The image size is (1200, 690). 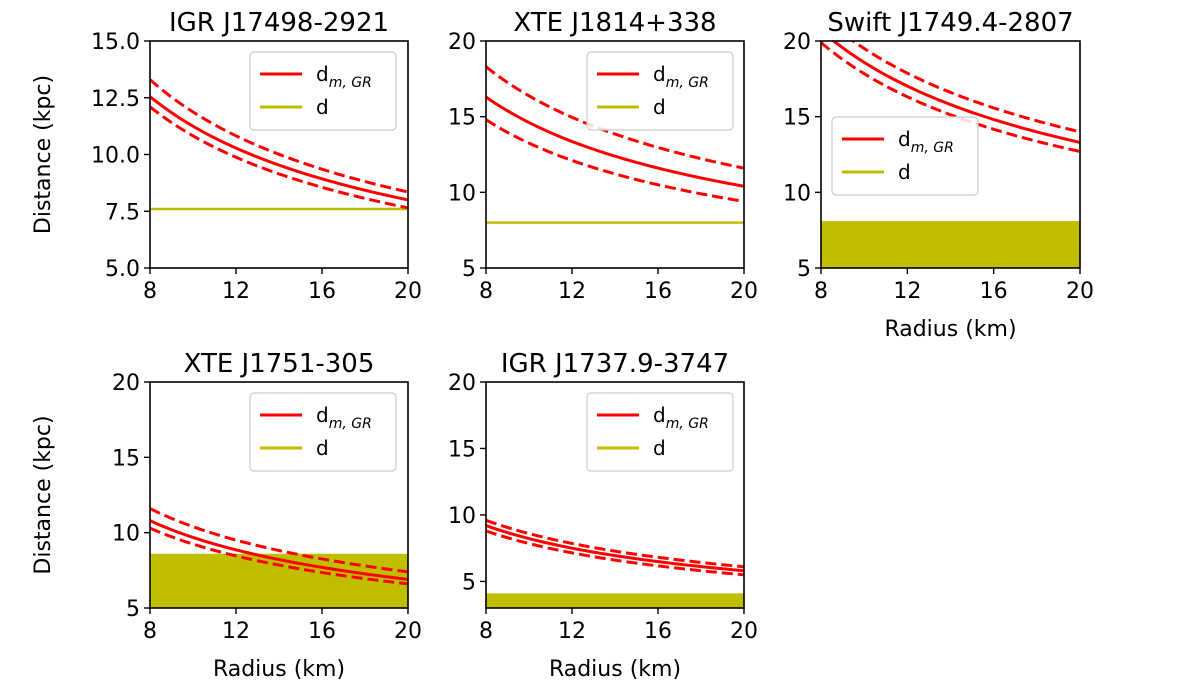 I want to click on subplot-title: IGR J17498-2921, so click(x=279, y=23).